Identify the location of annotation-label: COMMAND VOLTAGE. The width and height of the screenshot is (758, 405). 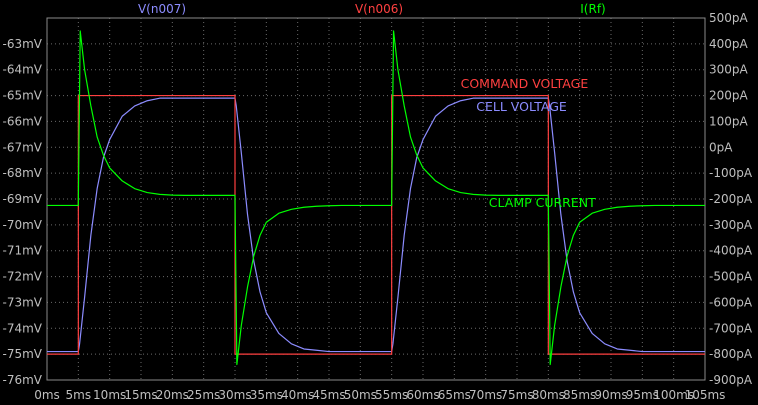
(525, 83).